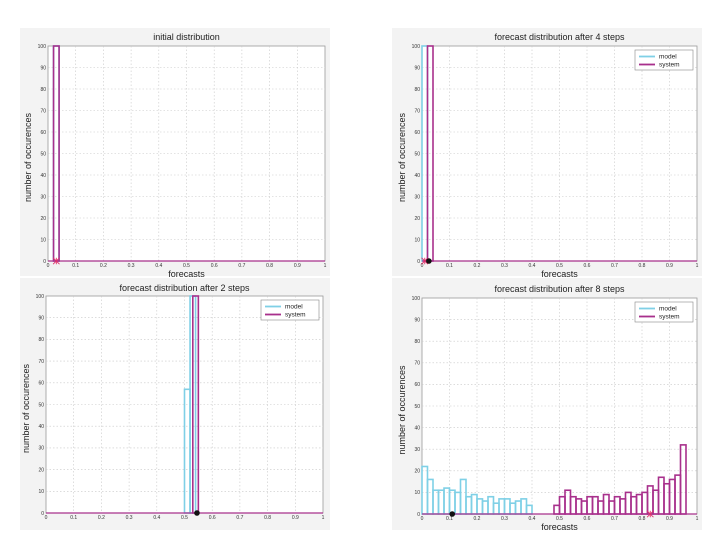  I want to click on legend-label-model: model, so click(668, 309).